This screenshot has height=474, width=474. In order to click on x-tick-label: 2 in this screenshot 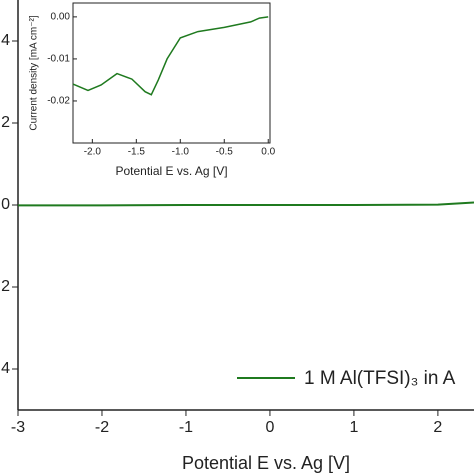, I will do `click(437, 427)`.